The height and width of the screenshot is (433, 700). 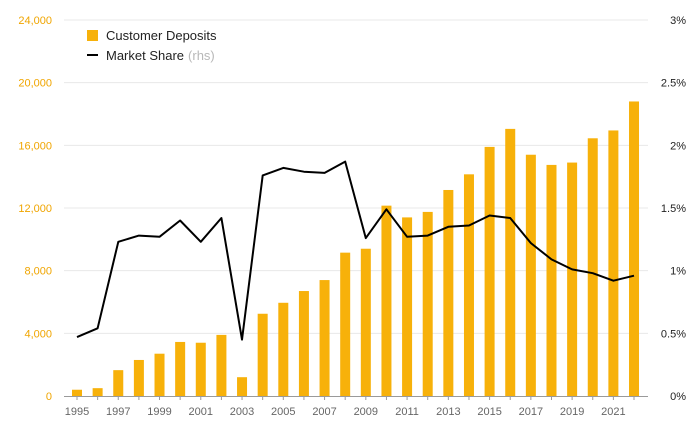 I want to click on x-tick-label: 2007, so click(x=324, y=412).